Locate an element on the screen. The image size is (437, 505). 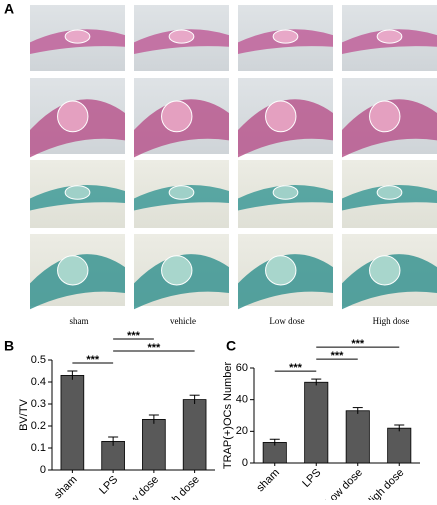
y-tick-label: 40 is located at coordinates (242, 400).